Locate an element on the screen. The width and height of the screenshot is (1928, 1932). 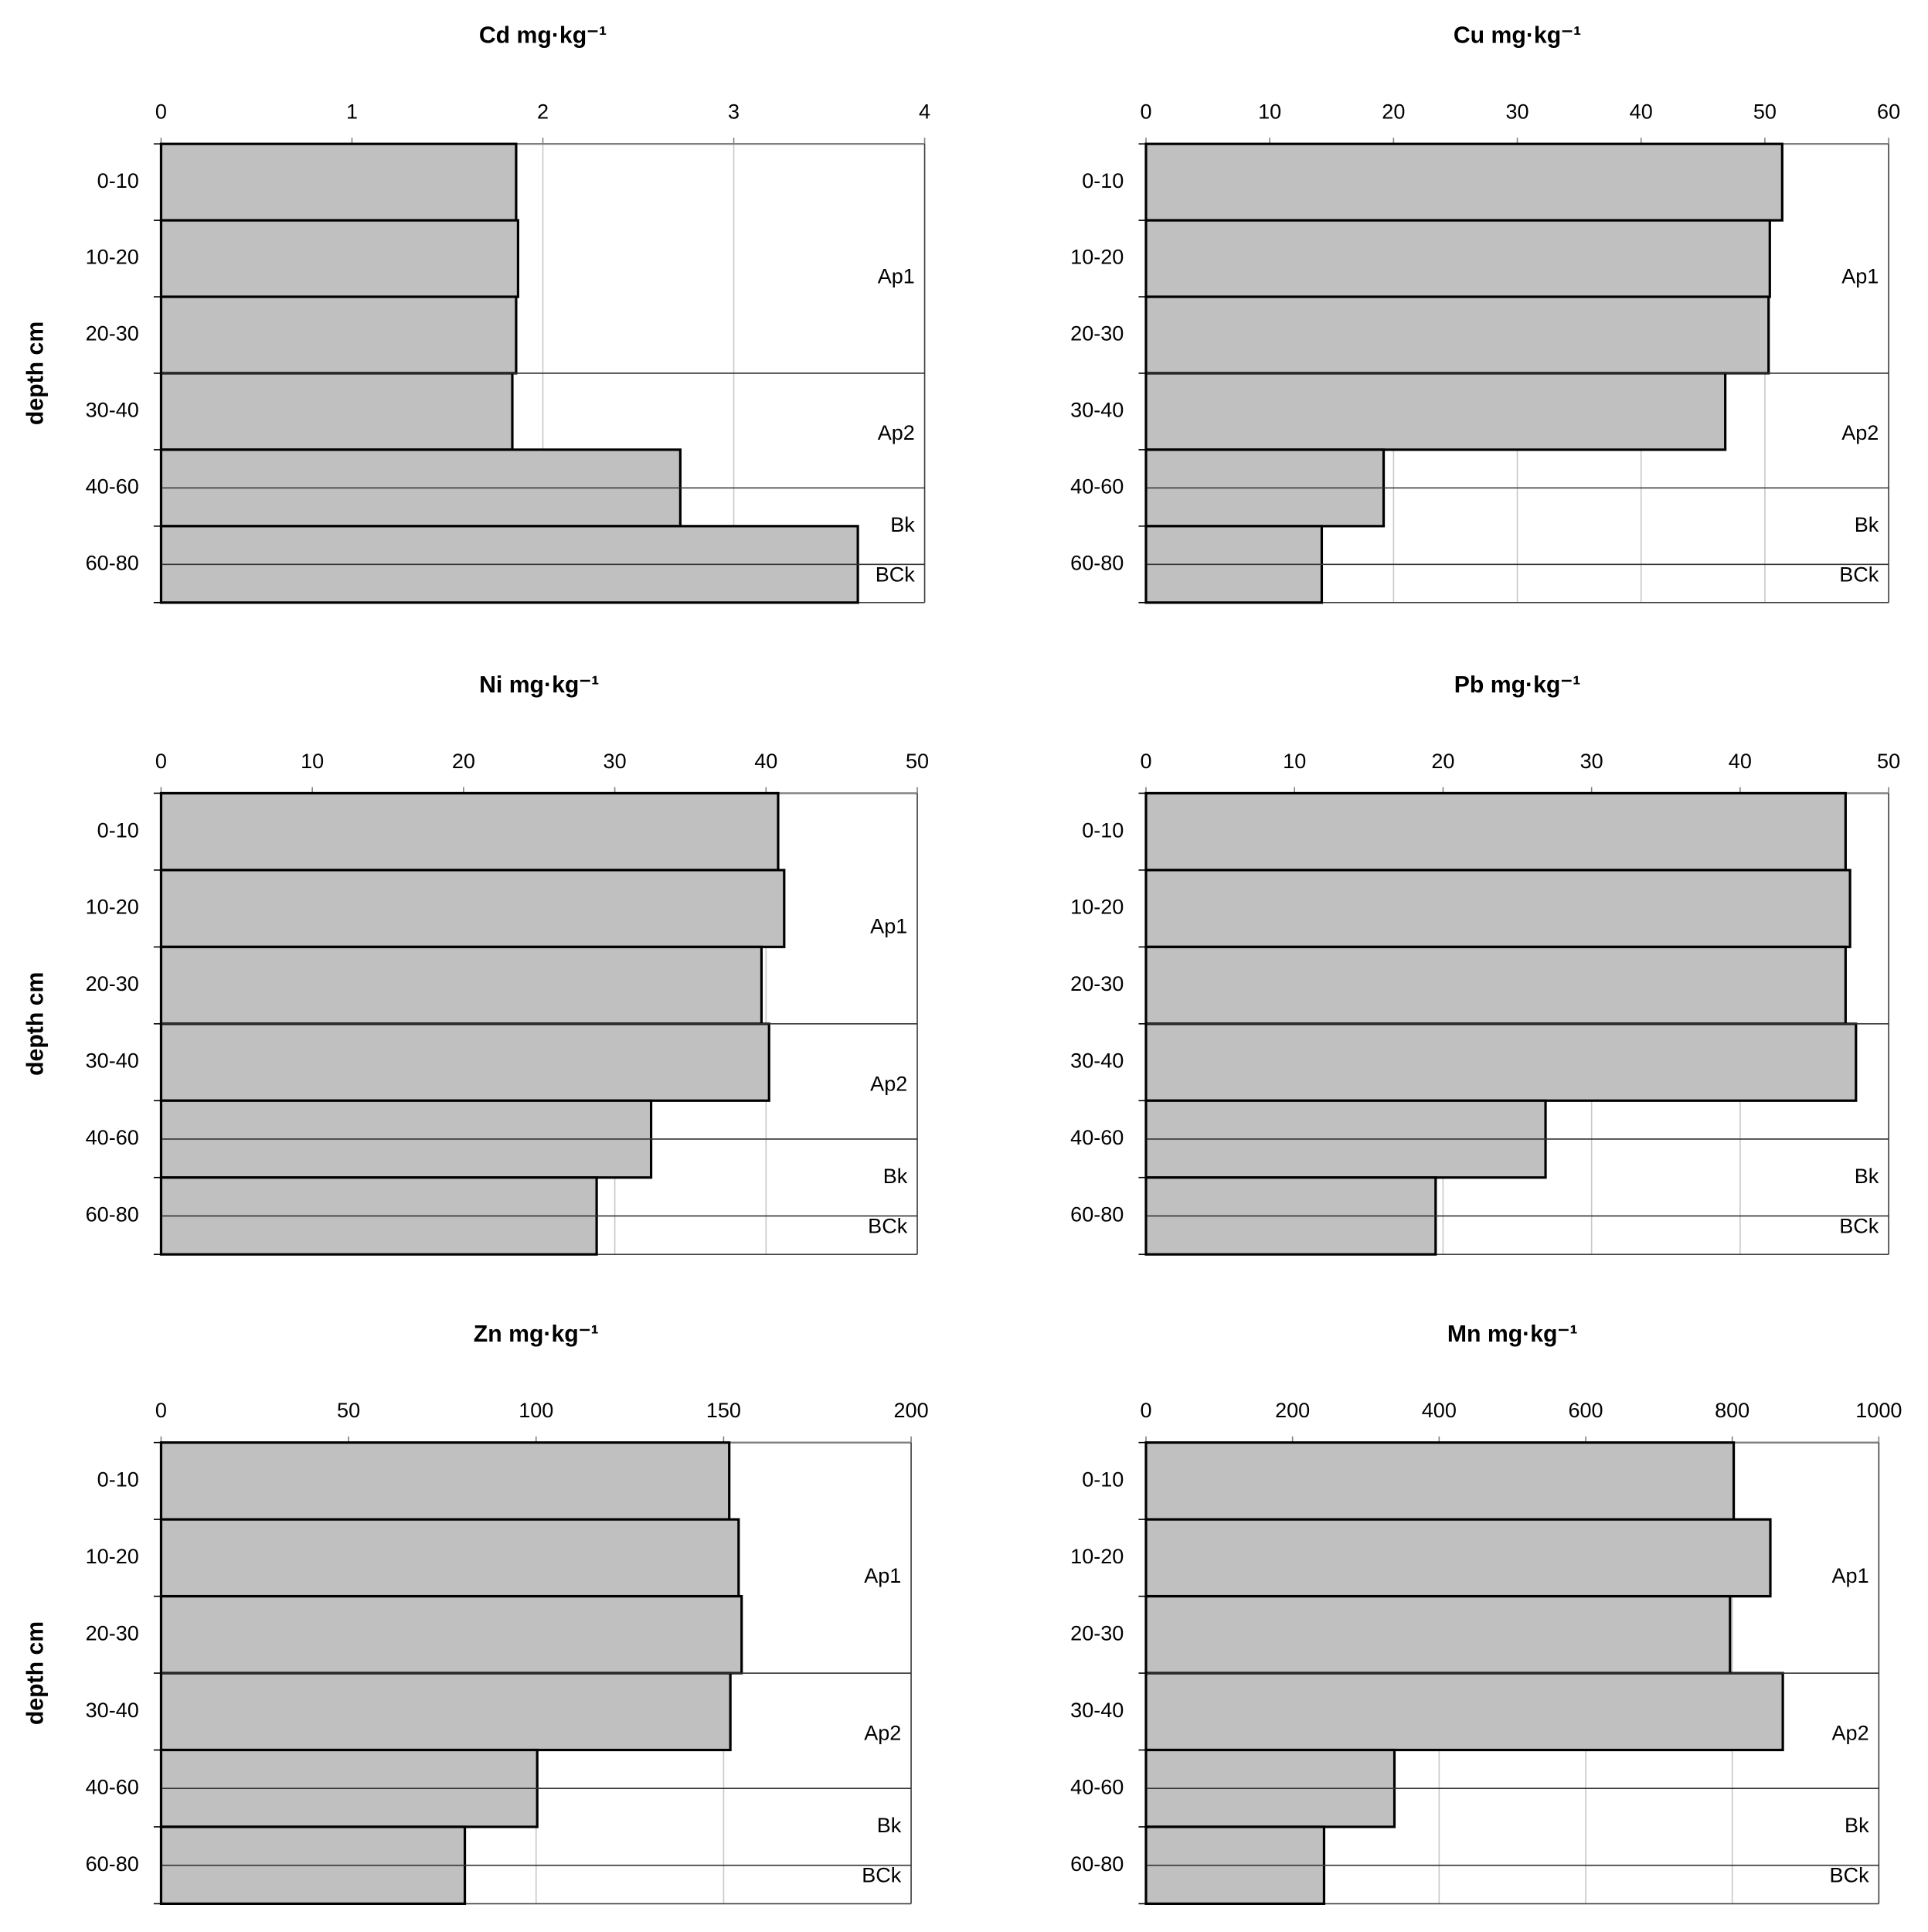
x-tick-label: 800 is located at coordinates (1732, 1411).